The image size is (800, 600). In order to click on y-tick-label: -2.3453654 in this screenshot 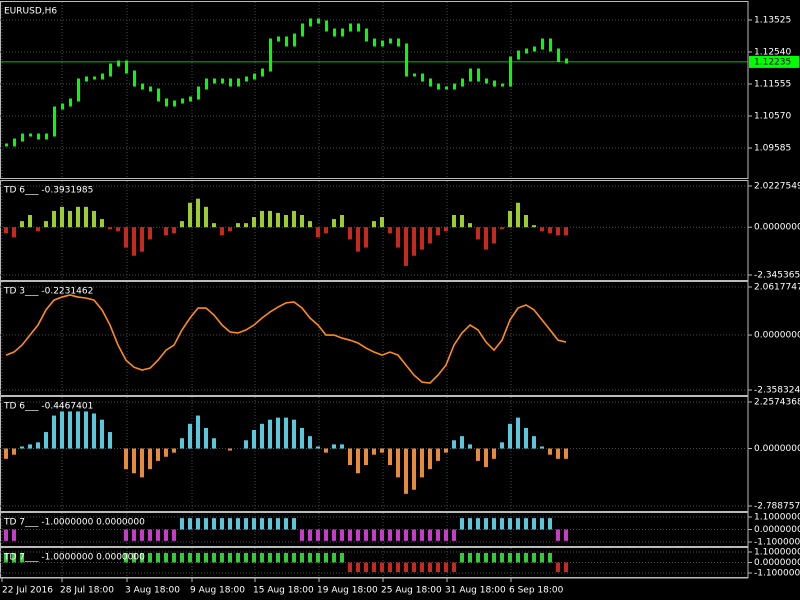, I will do `click(777, 276)`.